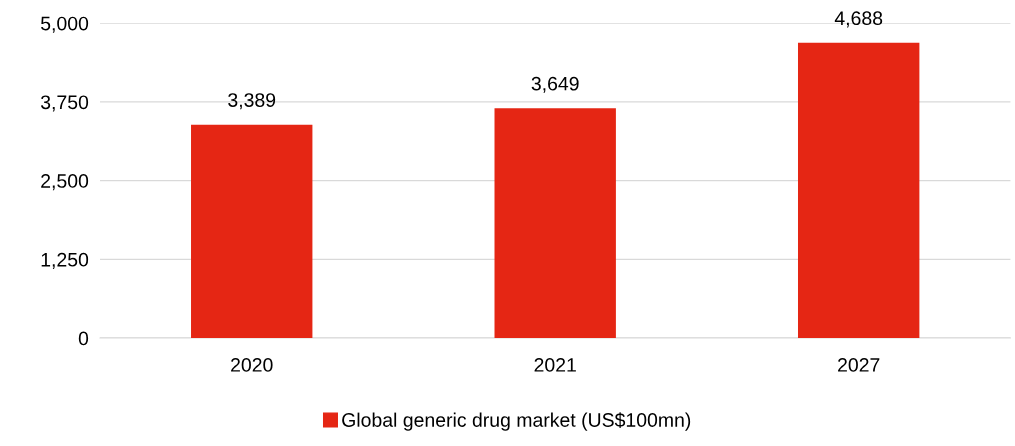  I want to click on y-tick-label: 3,750, so click(64, 103).